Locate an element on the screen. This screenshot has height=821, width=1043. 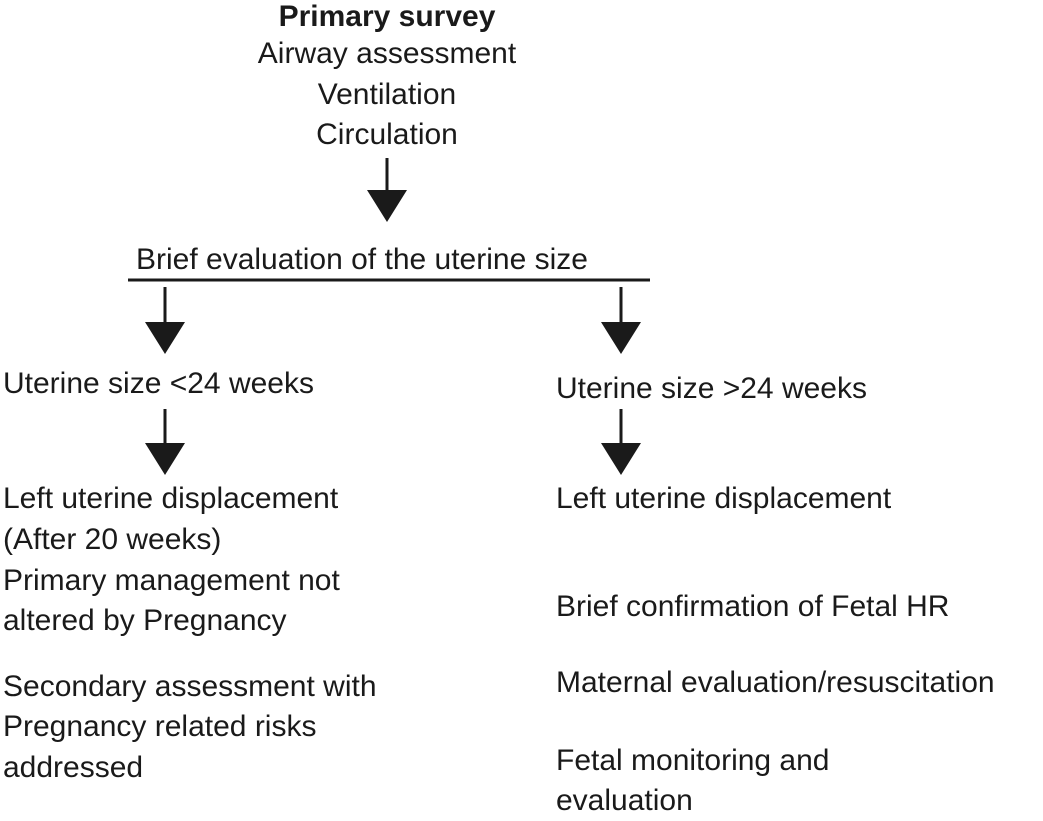
right-step-displacement: Left uterine displacement is located at coordinates (724, 498).